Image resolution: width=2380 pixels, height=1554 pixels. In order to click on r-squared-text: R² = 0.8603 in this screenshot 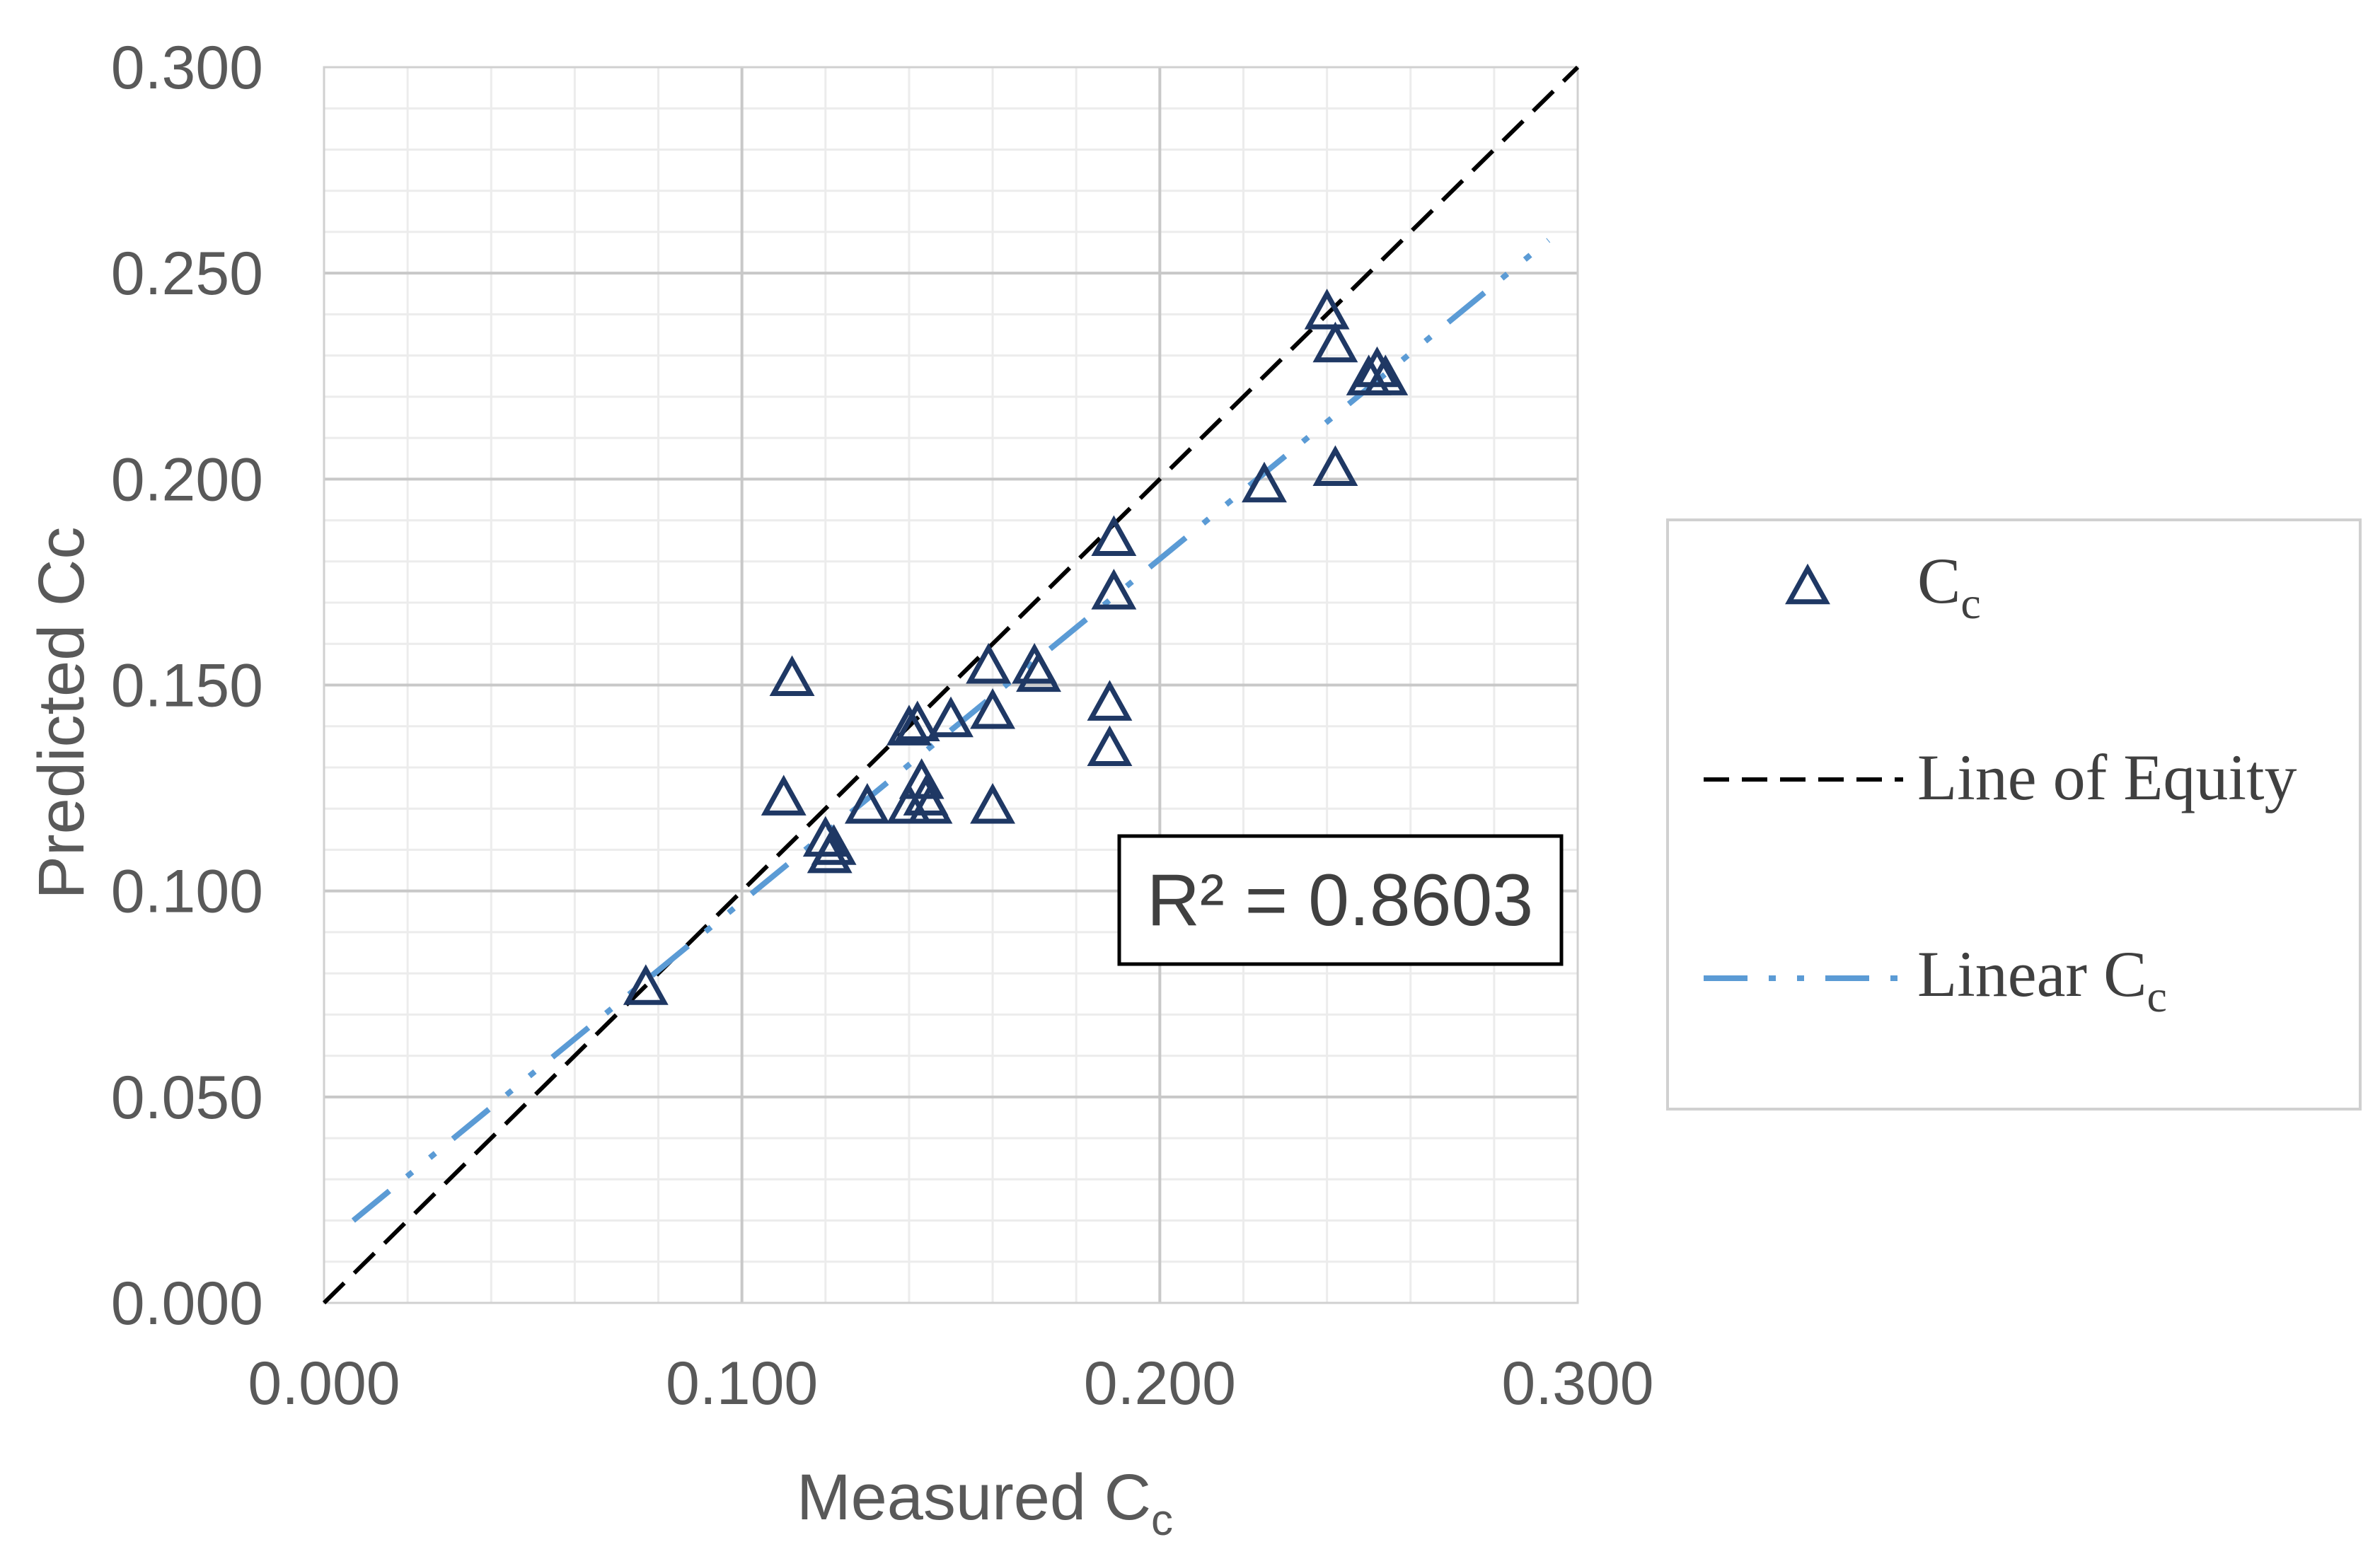, I will do `click(1340, 900)`.